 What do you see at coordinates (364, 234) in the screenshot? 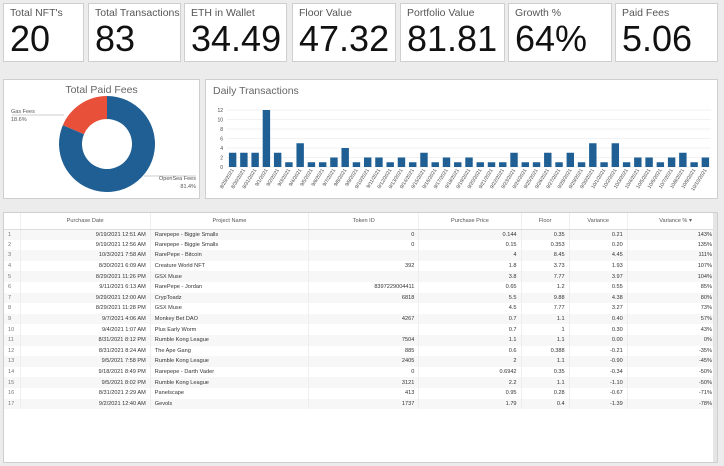
I see `token-id-cell: 0` at bounding box center [364, 234].